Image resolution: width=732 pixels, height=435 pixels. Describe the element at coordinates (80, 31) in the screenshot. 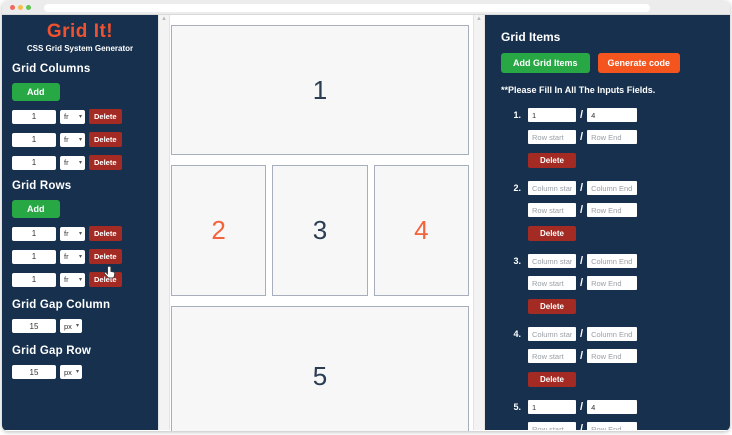

I see `app-title: Grid It!` at that location.